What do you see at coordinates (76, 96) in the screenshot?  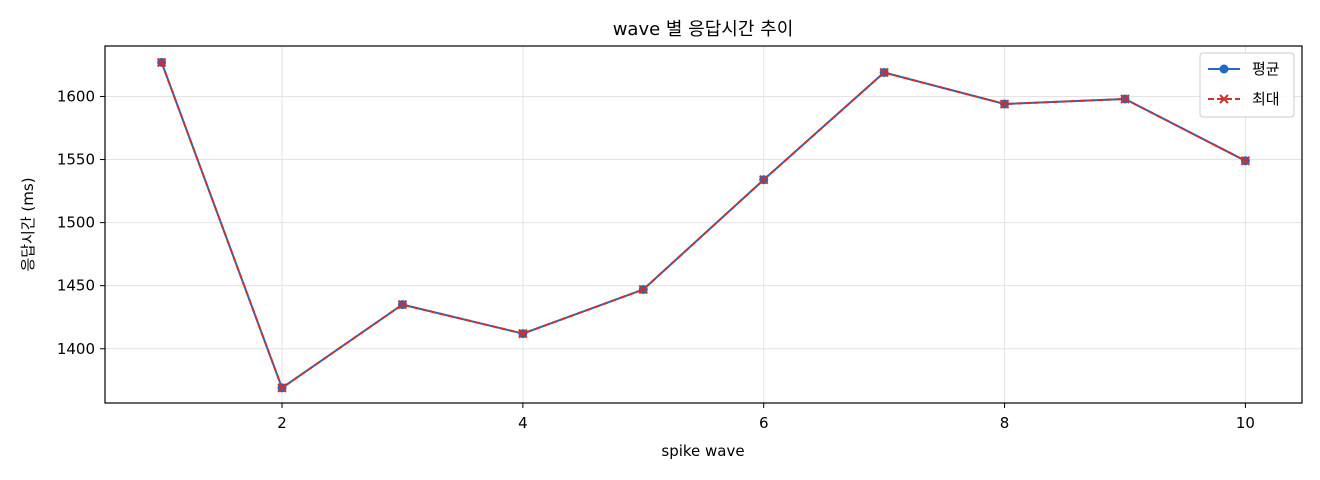 I see `y-tick-label: 1600` at bounding box center [76, 96].